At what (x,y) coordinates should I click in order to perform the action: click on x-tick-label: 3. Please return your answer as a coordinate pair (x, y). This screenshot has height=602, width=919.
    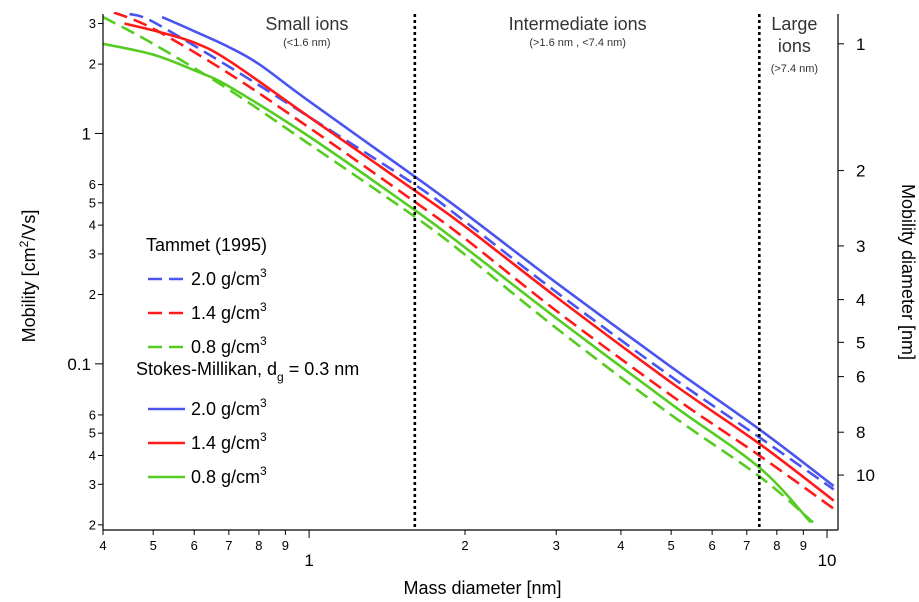
    Looking at the image, I should click on (556, 545).